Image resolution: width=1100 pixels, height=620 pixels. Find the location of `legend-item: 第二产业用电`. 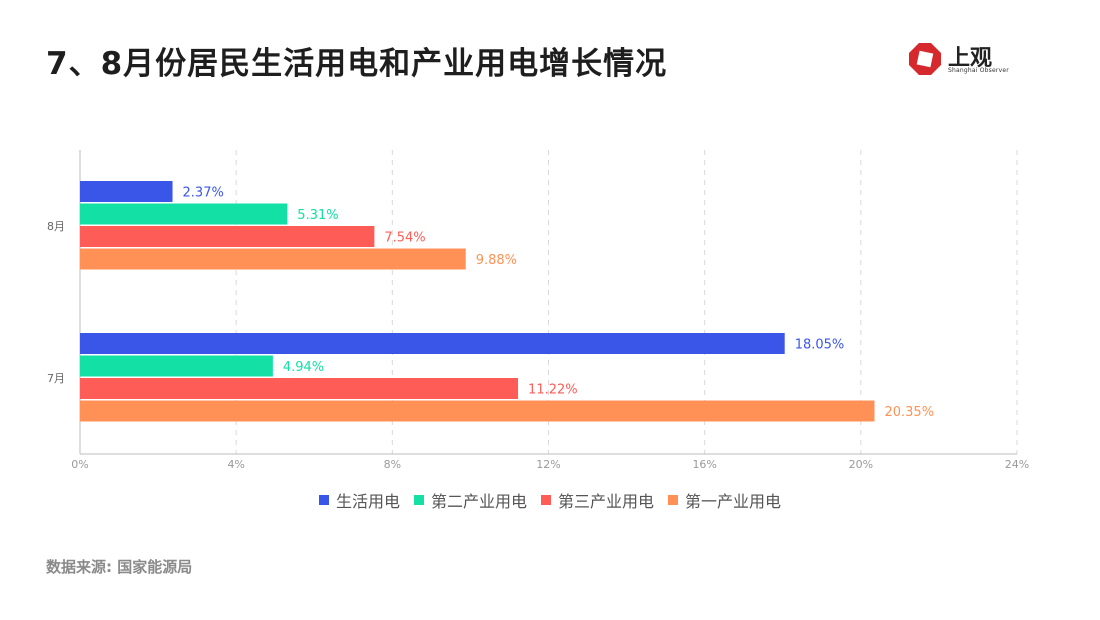

legend-item: 第二产业用电 is located at coordinates (470, 500).